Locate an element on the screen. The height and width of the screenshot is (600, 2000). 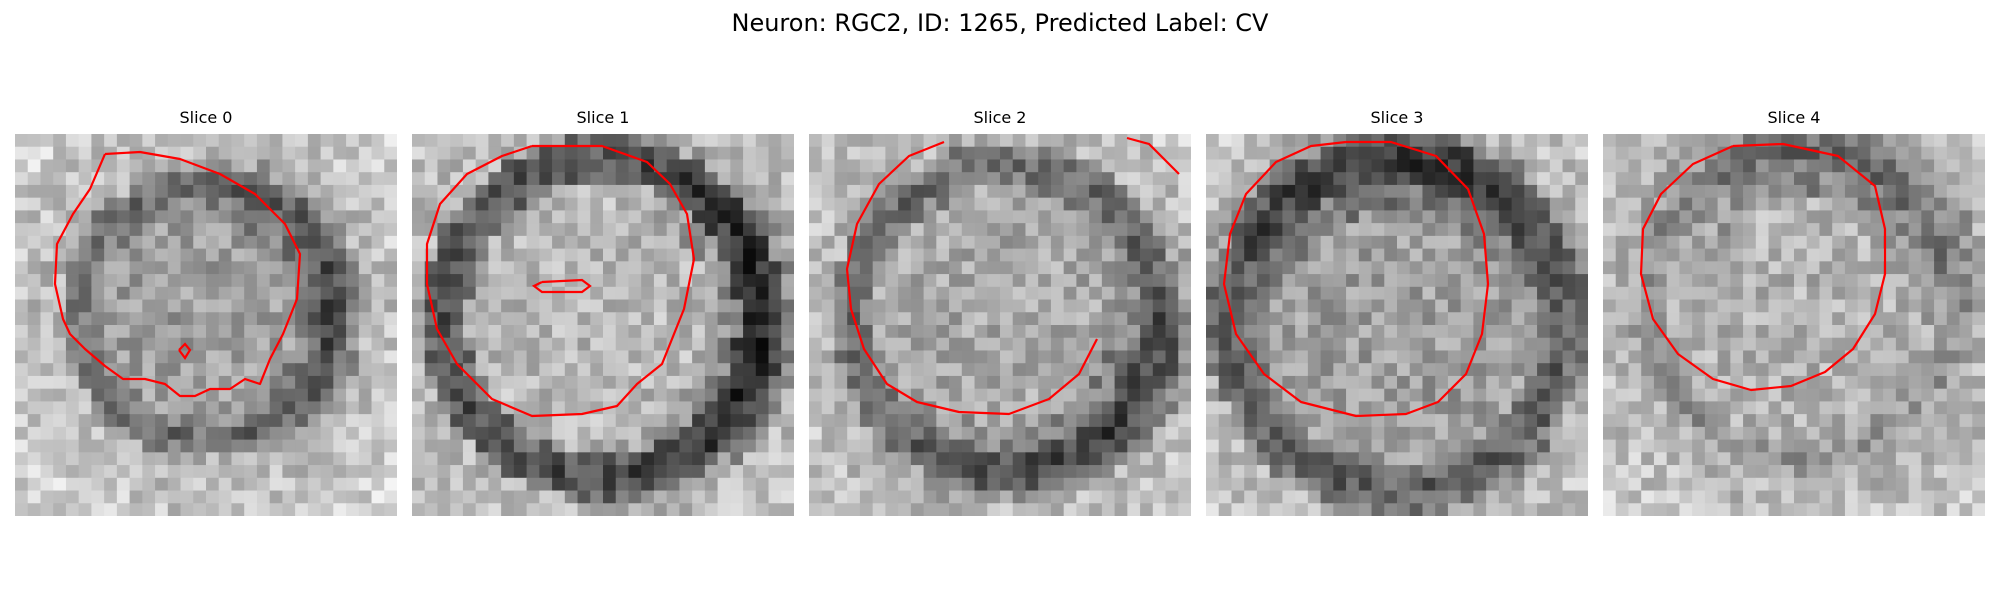
slice-title-2: Slice 2 is located at coordinates (1000, 117).